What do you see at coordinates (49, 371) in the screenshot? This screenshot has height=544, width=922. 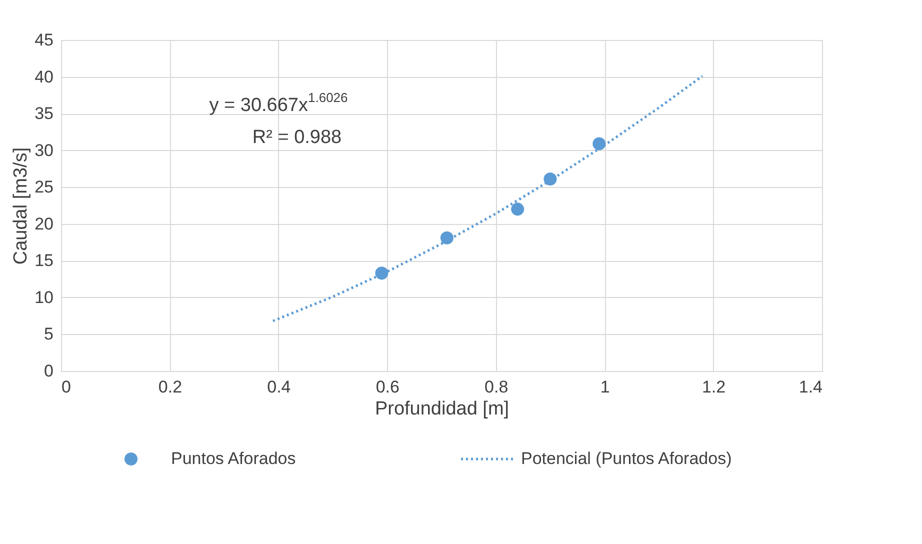 I see `y-tick-label: 0` at bounding box center [49, 371].